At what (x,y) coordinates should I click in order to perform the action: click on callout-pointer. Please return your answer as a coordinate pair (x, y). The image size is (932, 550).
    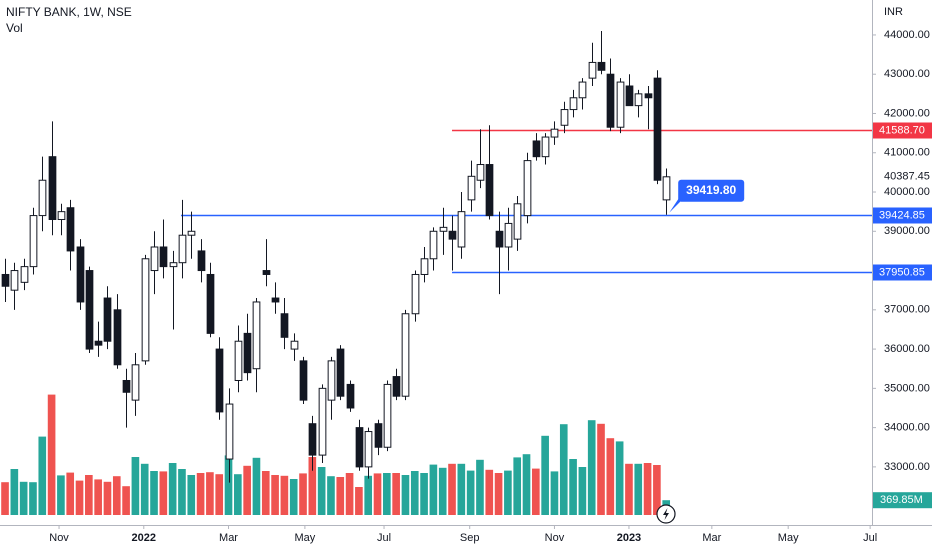
    Looking at the image, I should click on (675, 203).